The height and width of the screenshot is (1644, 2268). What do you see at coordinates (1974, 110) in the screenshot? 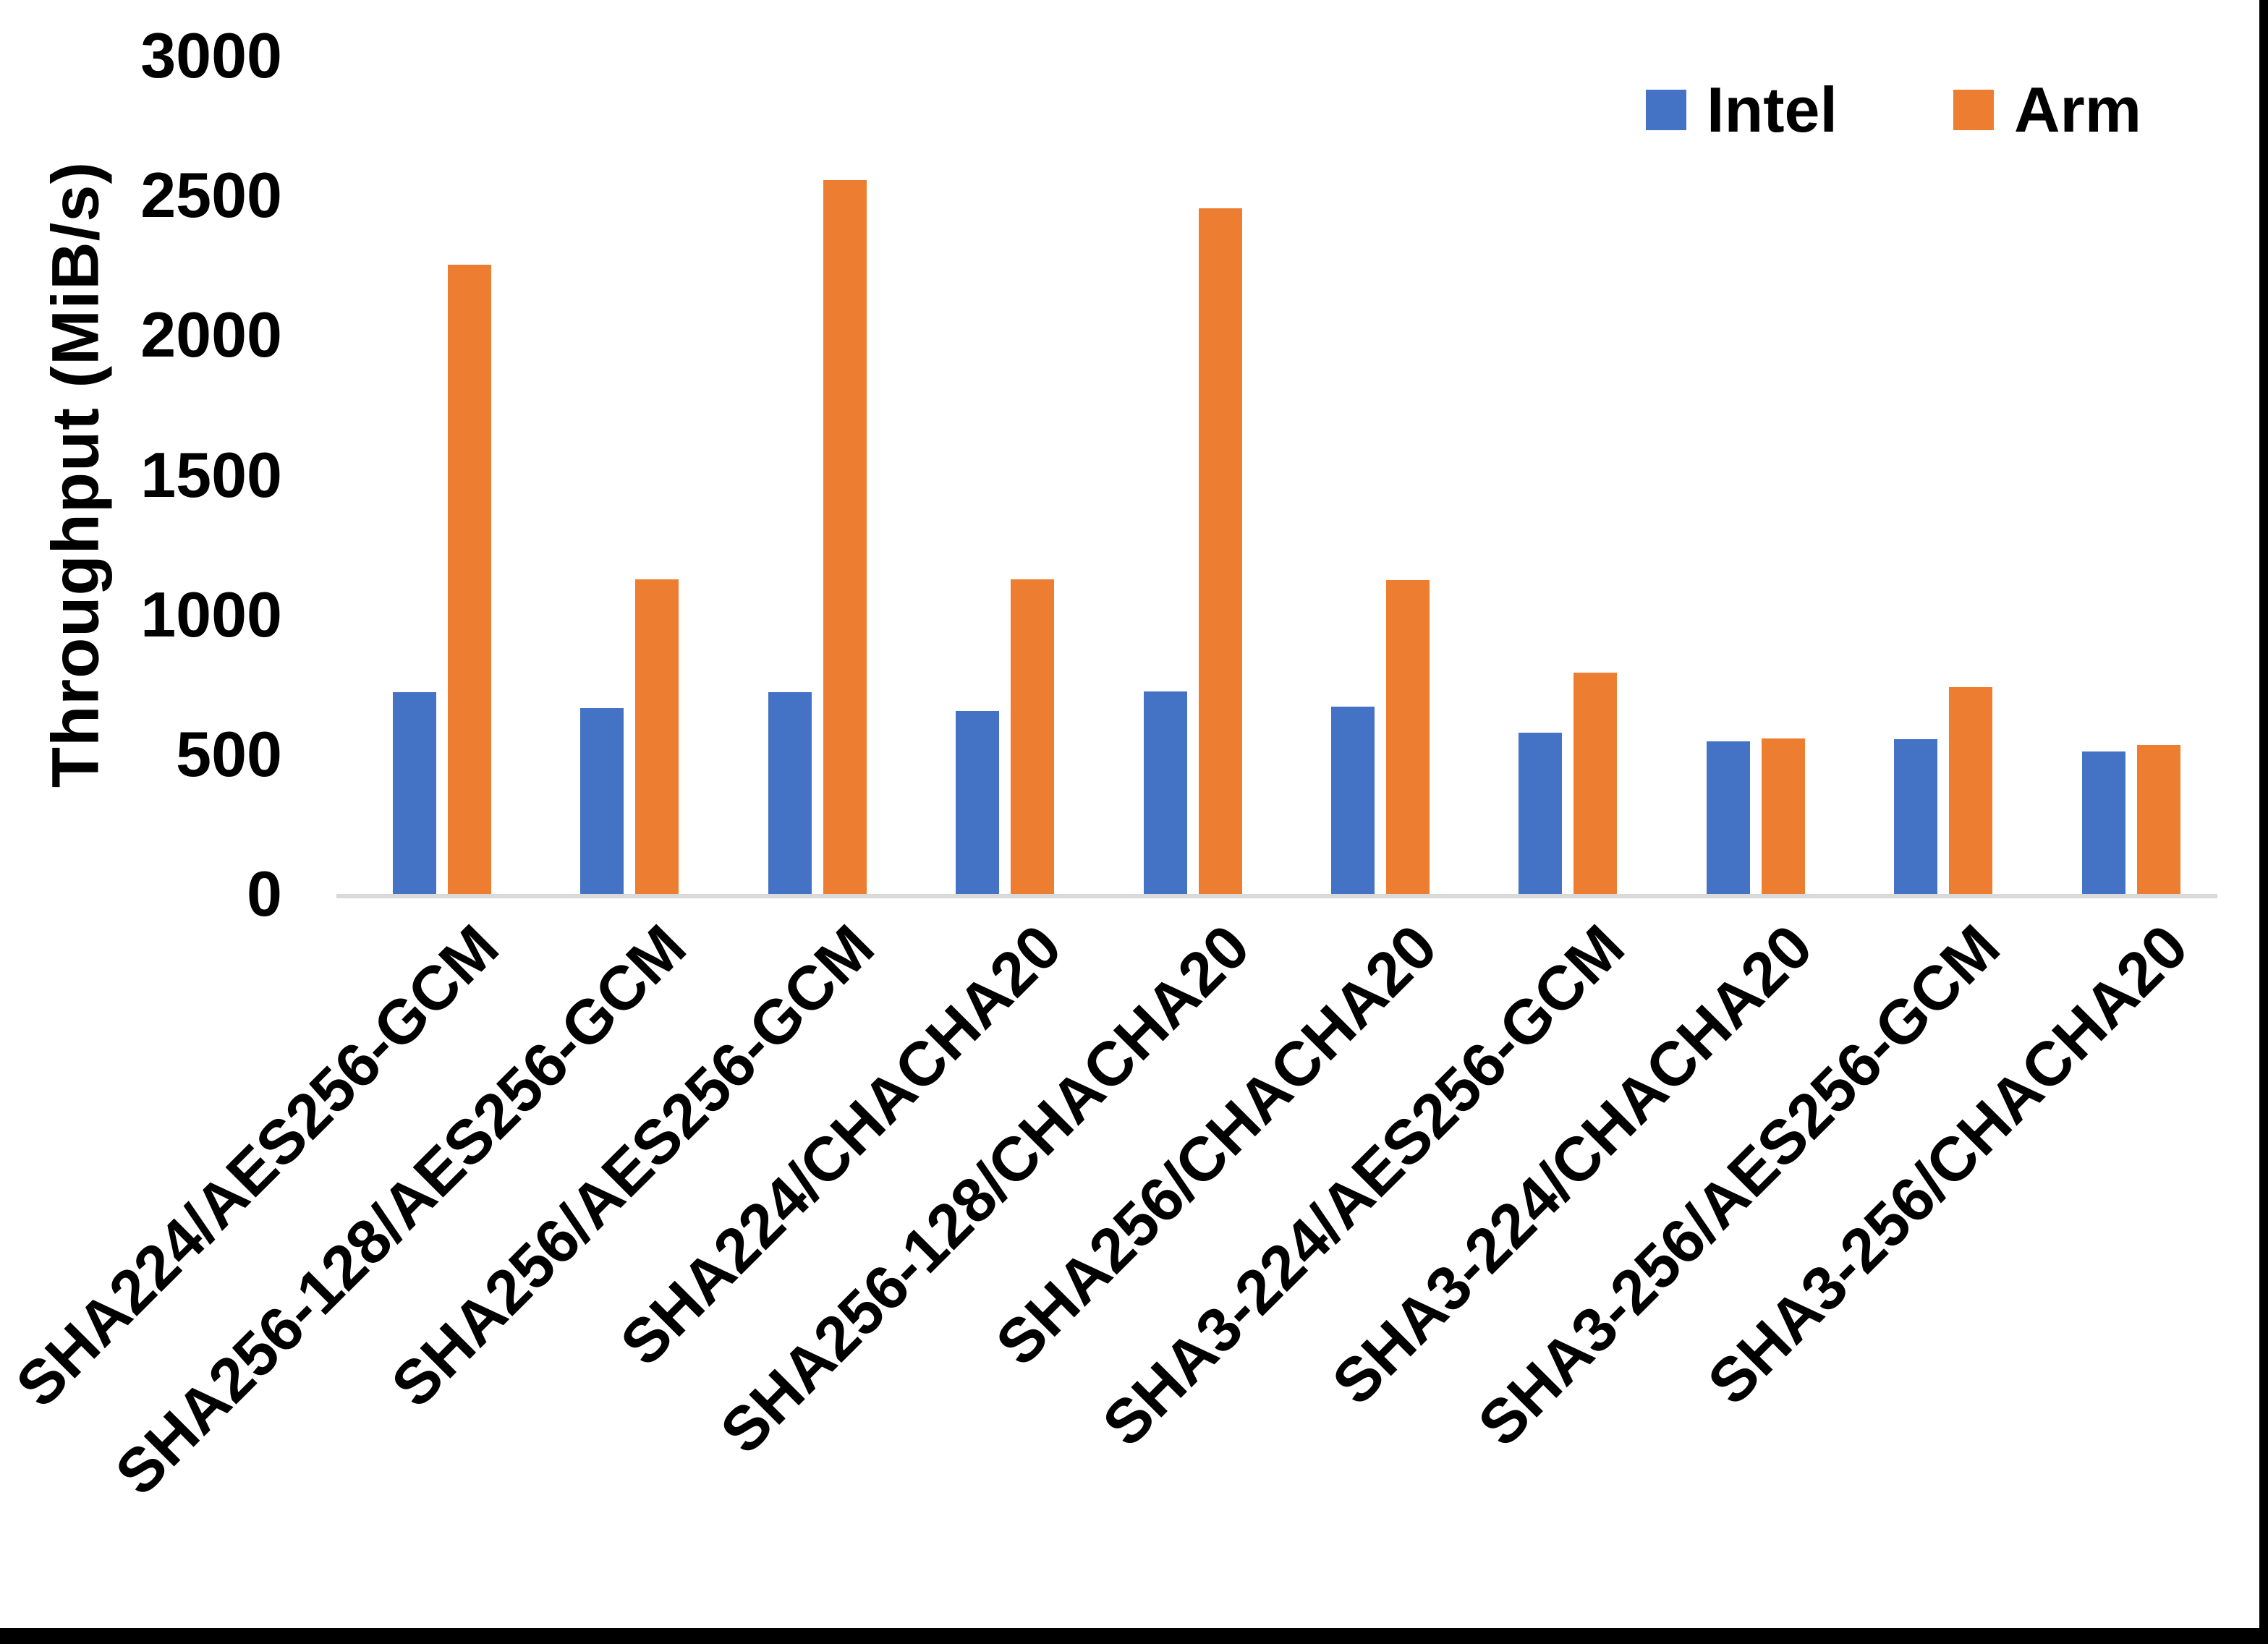
I see `legend-swatch-arm` at bounding box center [1974, 110].